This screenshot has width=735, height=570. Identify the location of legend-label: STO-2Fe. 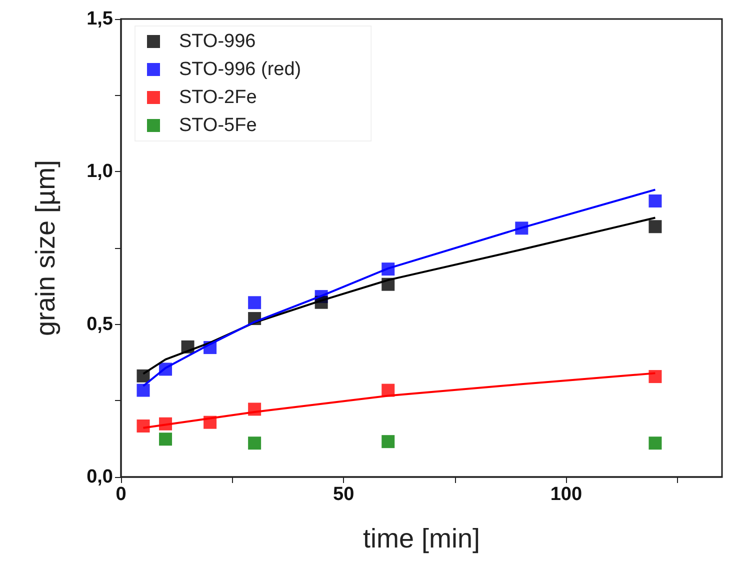
(218, 97).